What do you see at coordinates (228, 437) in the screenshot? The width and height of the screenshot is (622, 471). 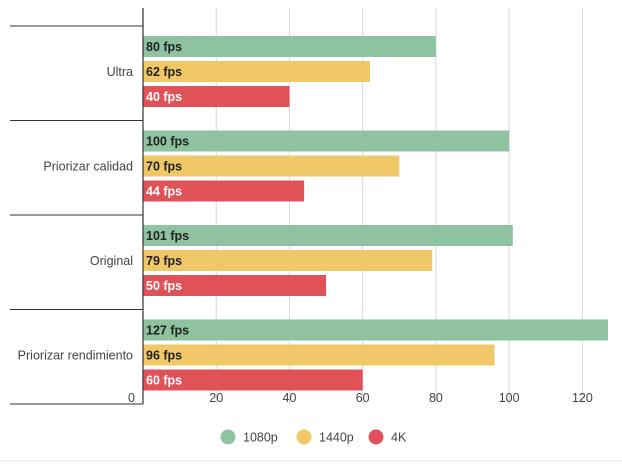 I see `legend-marker-1080p` at bounding box center [228, 437].